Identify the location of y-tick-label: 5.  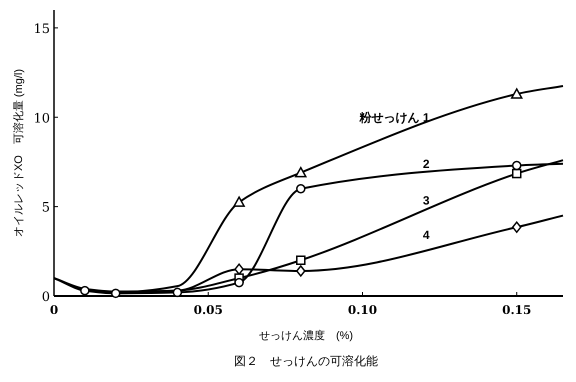
(46, 208).